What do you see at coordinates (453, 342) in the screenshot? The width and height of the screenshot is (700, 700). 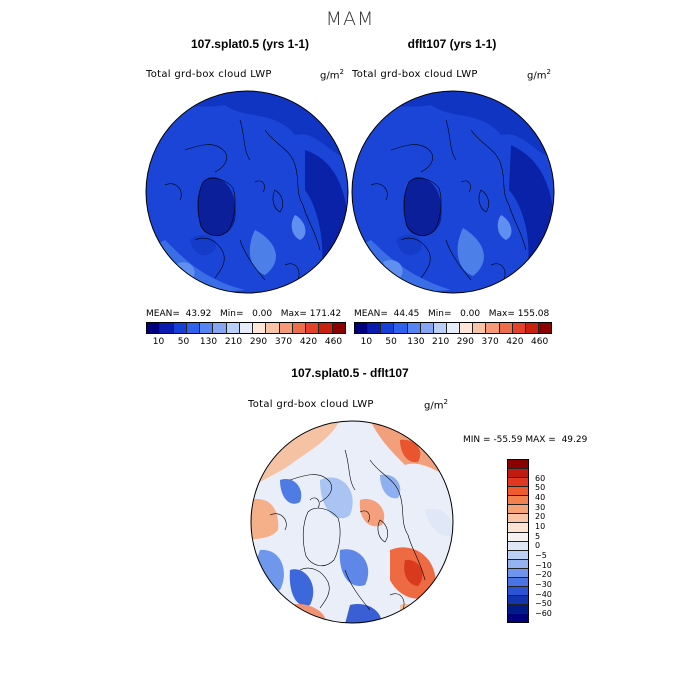 I see `panel2-colorbar-ticks: 10 50 130 210 290 370 420 460` at bounding box center [453, 342].